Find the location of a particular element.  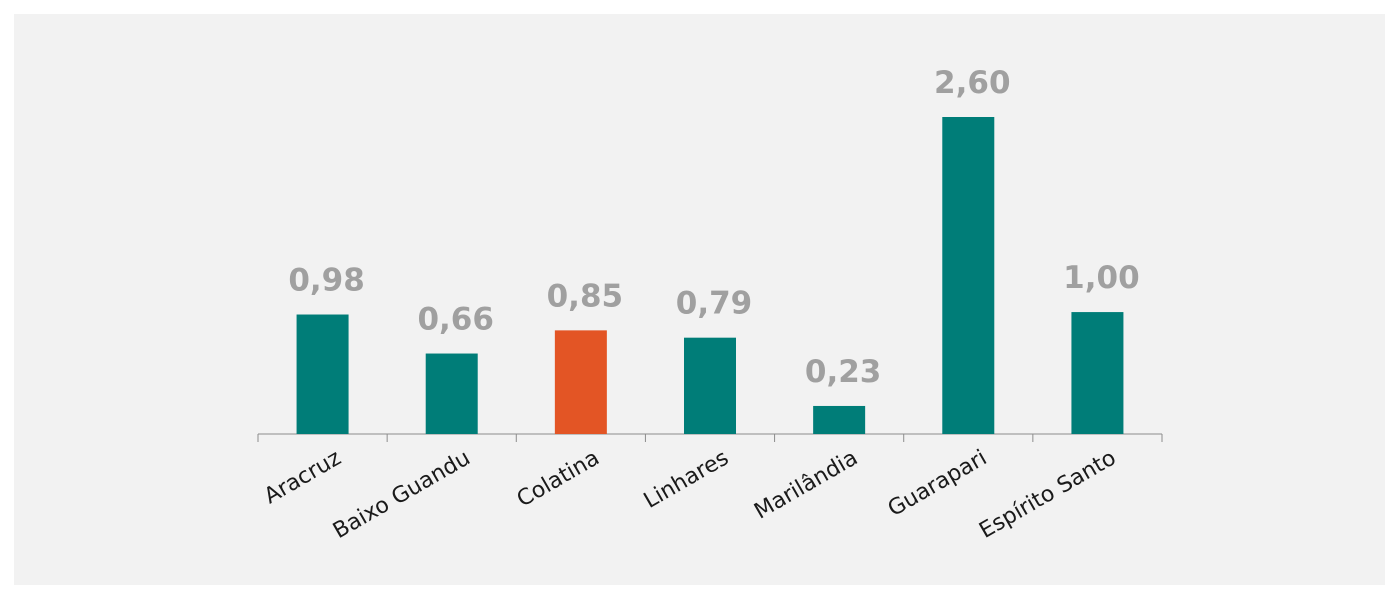

value-label: 0,79 is located at coordinates (714, 304).